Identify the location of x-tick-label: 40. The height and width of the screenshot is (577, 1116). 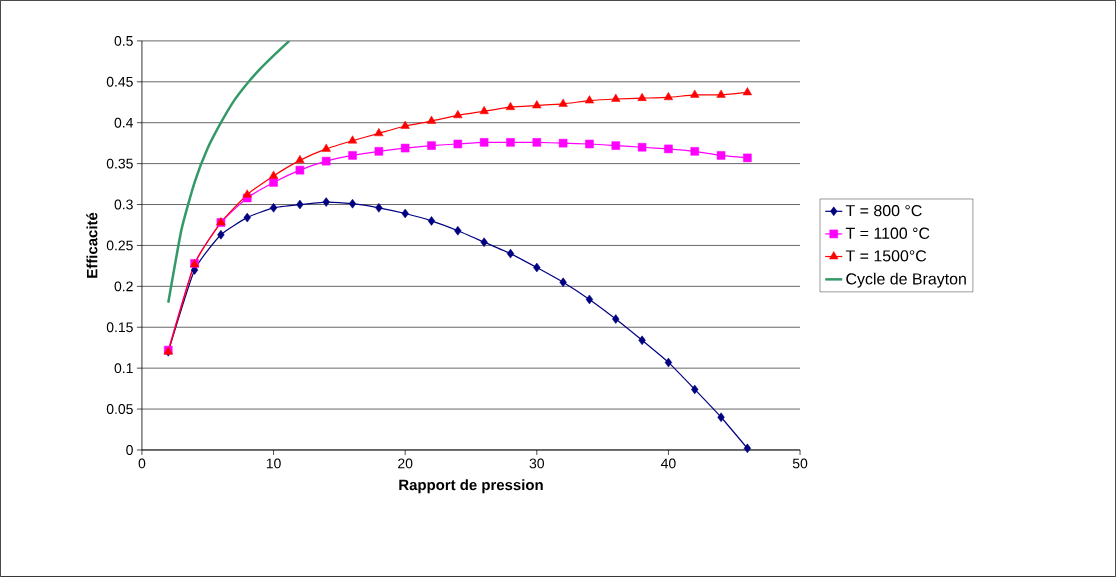
(668, 463).